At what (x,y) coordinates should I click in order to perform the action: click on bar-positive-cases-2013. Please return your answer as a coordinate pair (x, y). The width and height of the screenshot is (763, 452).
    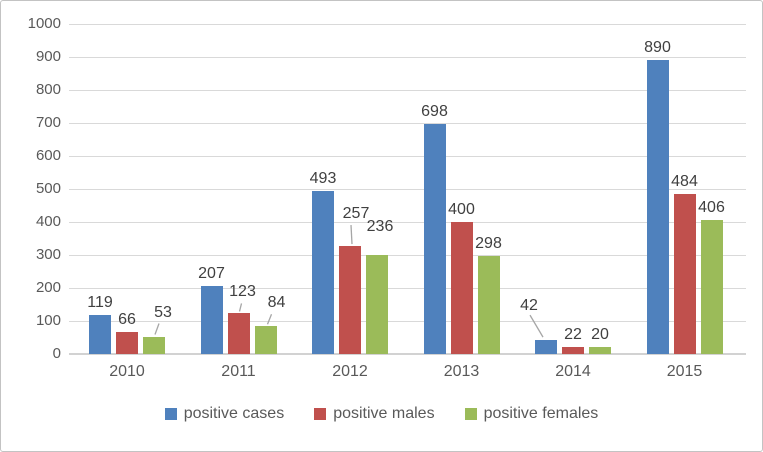
    Looking at the image, I should click on (434, 238).